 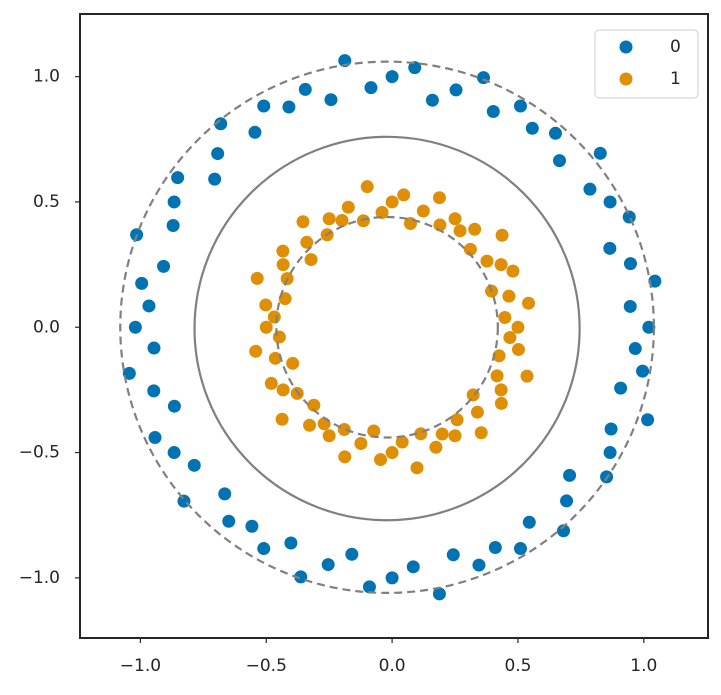 What do you see at coordinates (626, 47) in the screenshot?
I see `legend-marker` at bounding box center [626, 47].